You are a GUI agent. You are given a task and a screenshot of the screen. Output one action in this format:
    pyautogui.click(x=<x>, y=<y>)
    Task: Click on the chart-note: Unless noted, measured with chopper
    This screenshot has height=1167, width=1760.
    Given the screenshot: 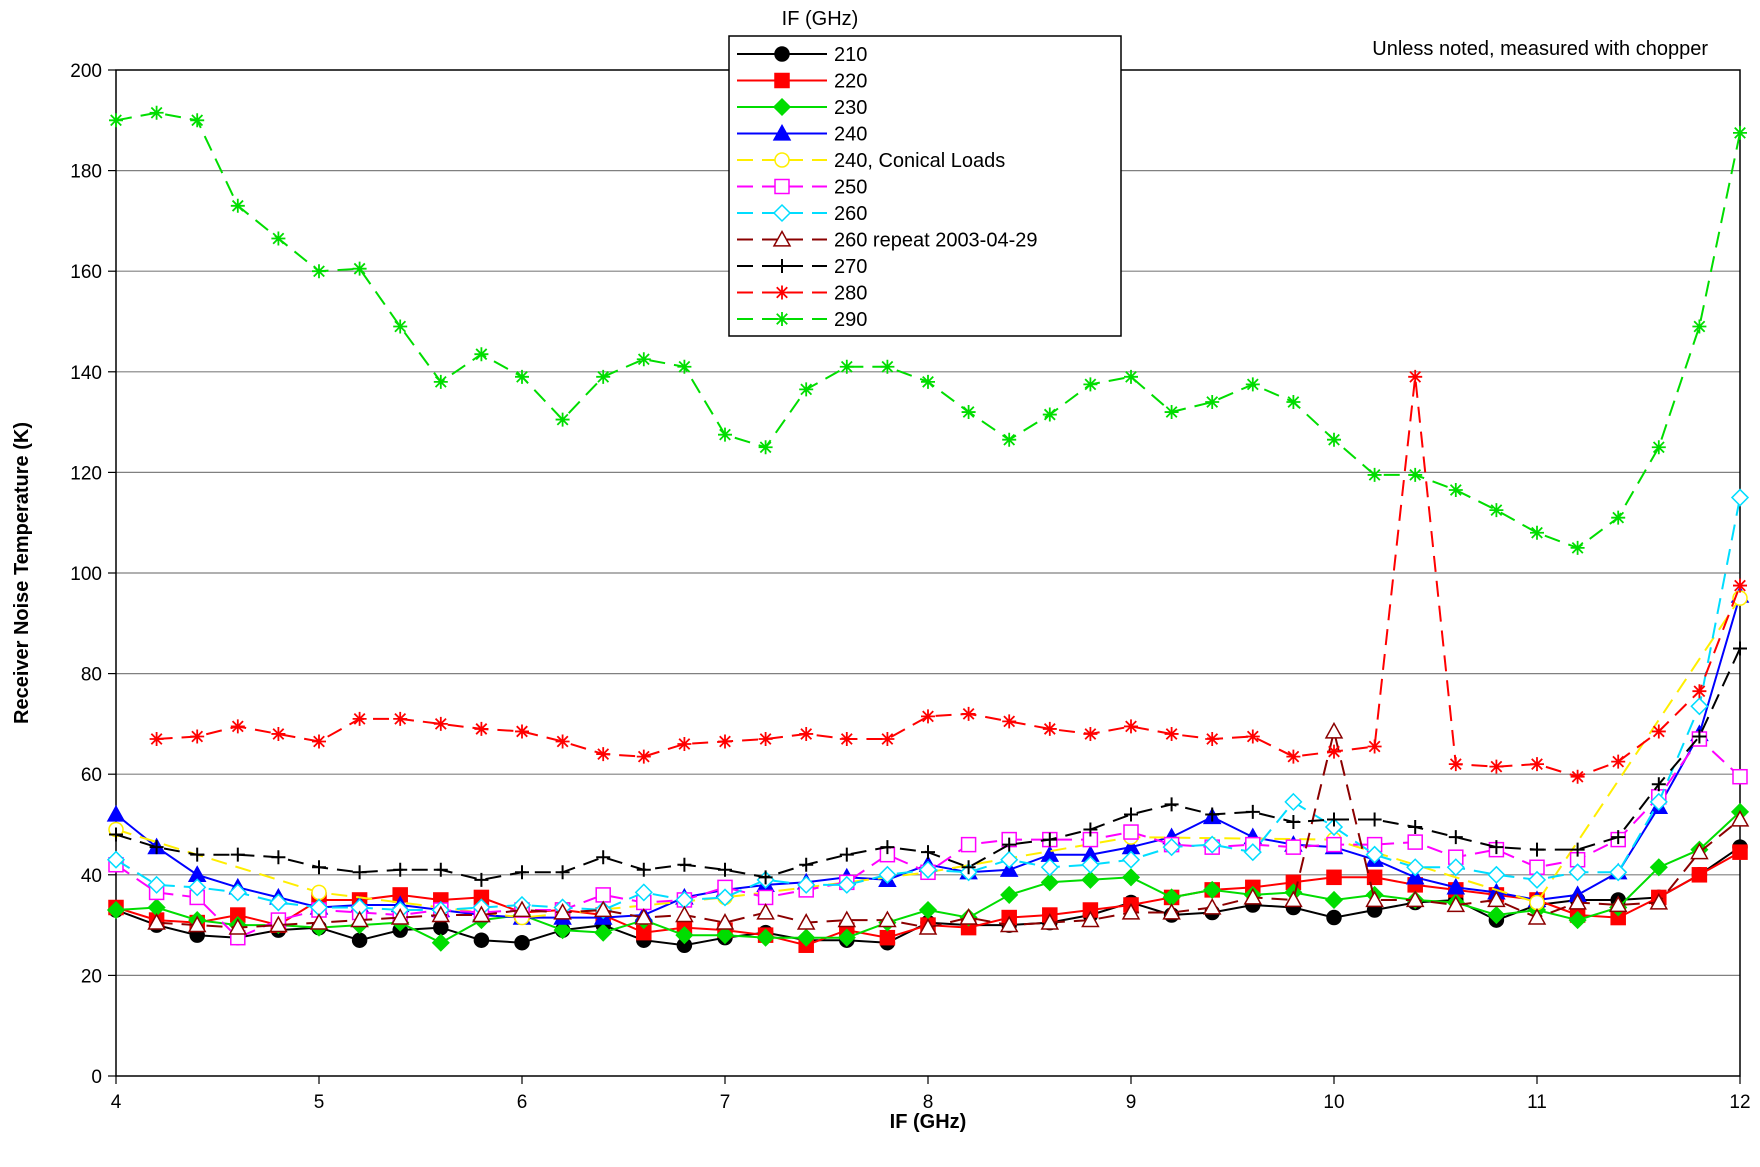 What is the action you would take?
    pyautogui.click(x=1540, y=49)
    